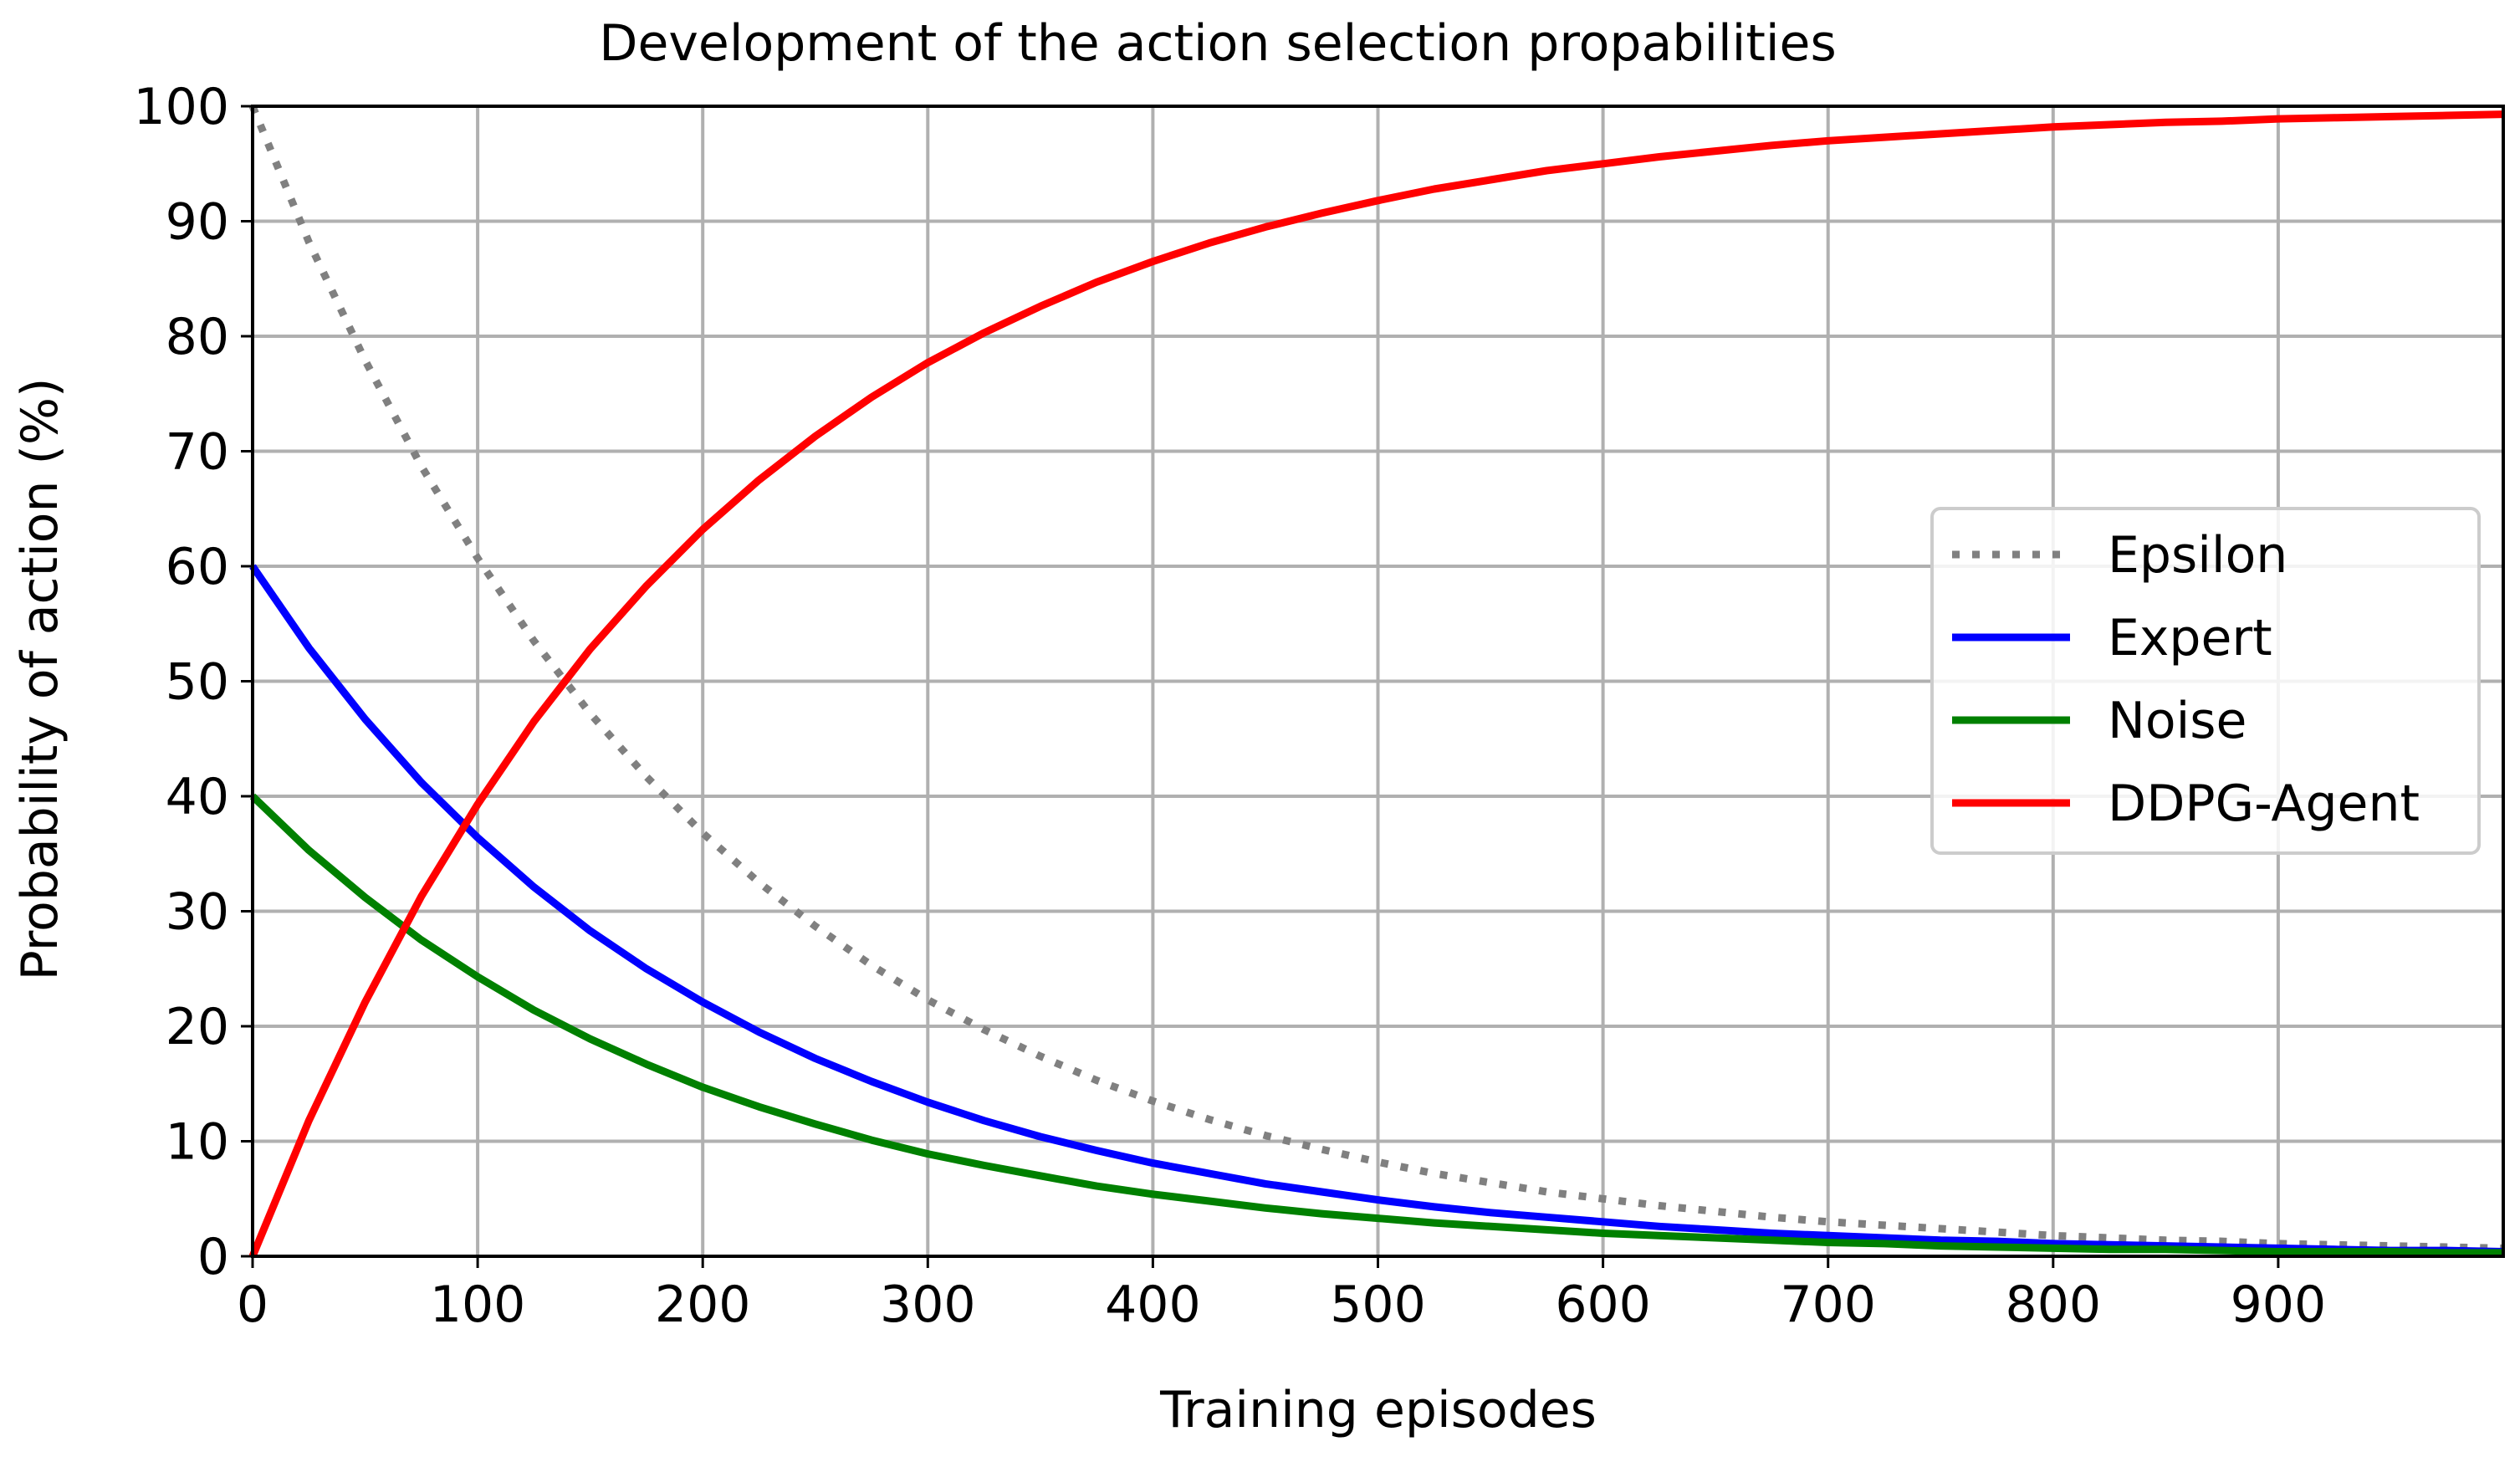 Image resolution: width=2520 pixels, height=1457 pixels. Describe the element at coordinates (197, 567) in the screenshot. I see `y-tick-label-6: 60` at that location.